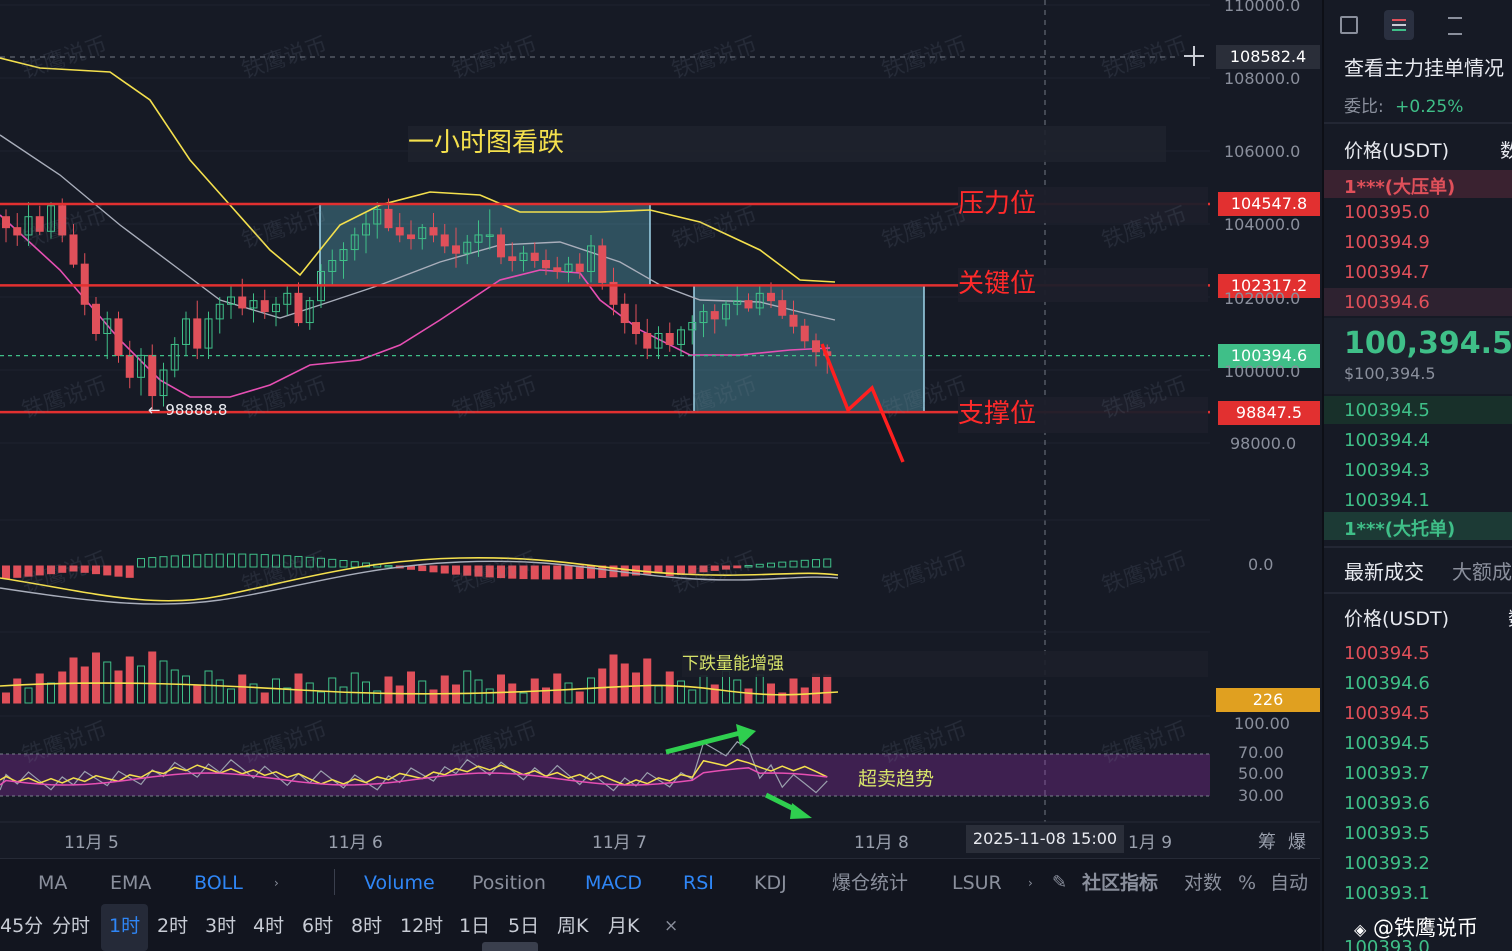 The image size is (1512, 951). I want to click on collapse-icon, so click(1349, 25).